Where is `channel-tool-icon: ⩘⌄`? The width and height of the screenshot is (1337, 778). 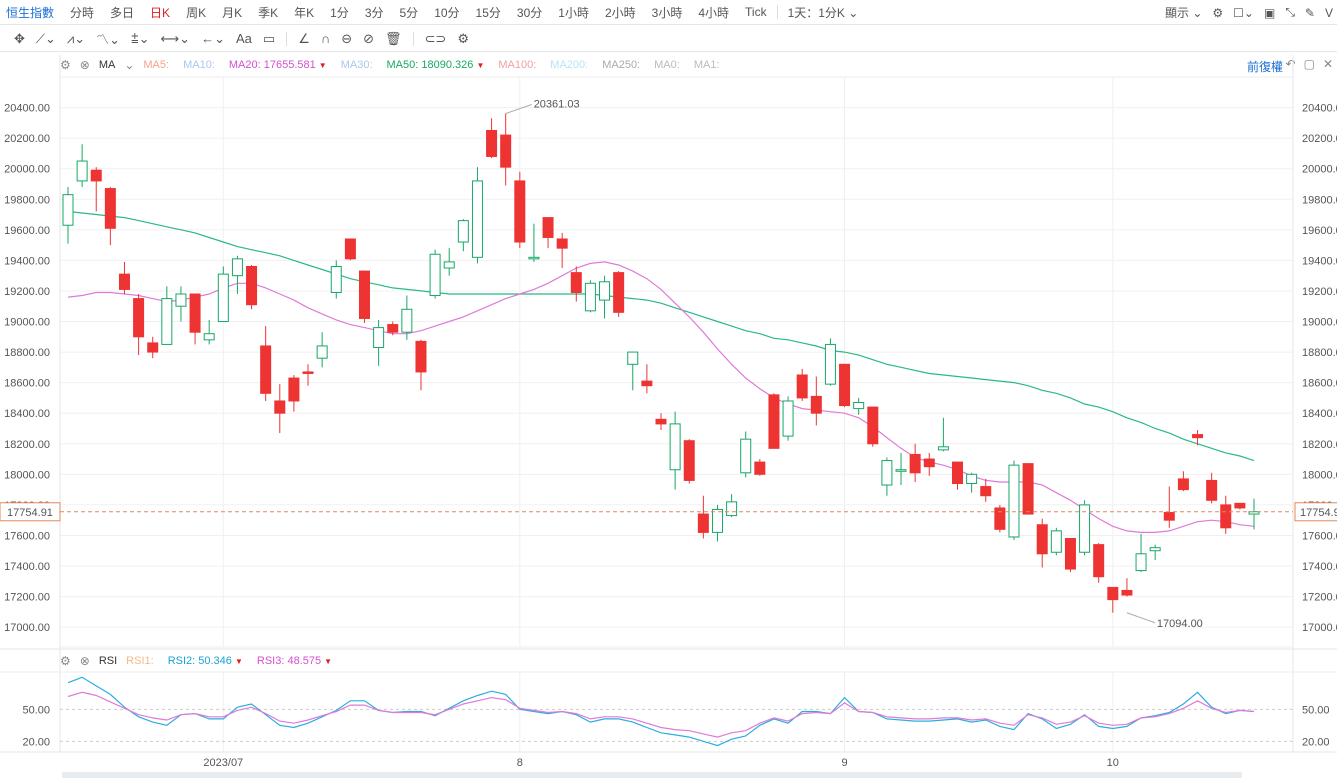
channel-tool-icon: ⩘⌄ is located at coordinates (76, 38).